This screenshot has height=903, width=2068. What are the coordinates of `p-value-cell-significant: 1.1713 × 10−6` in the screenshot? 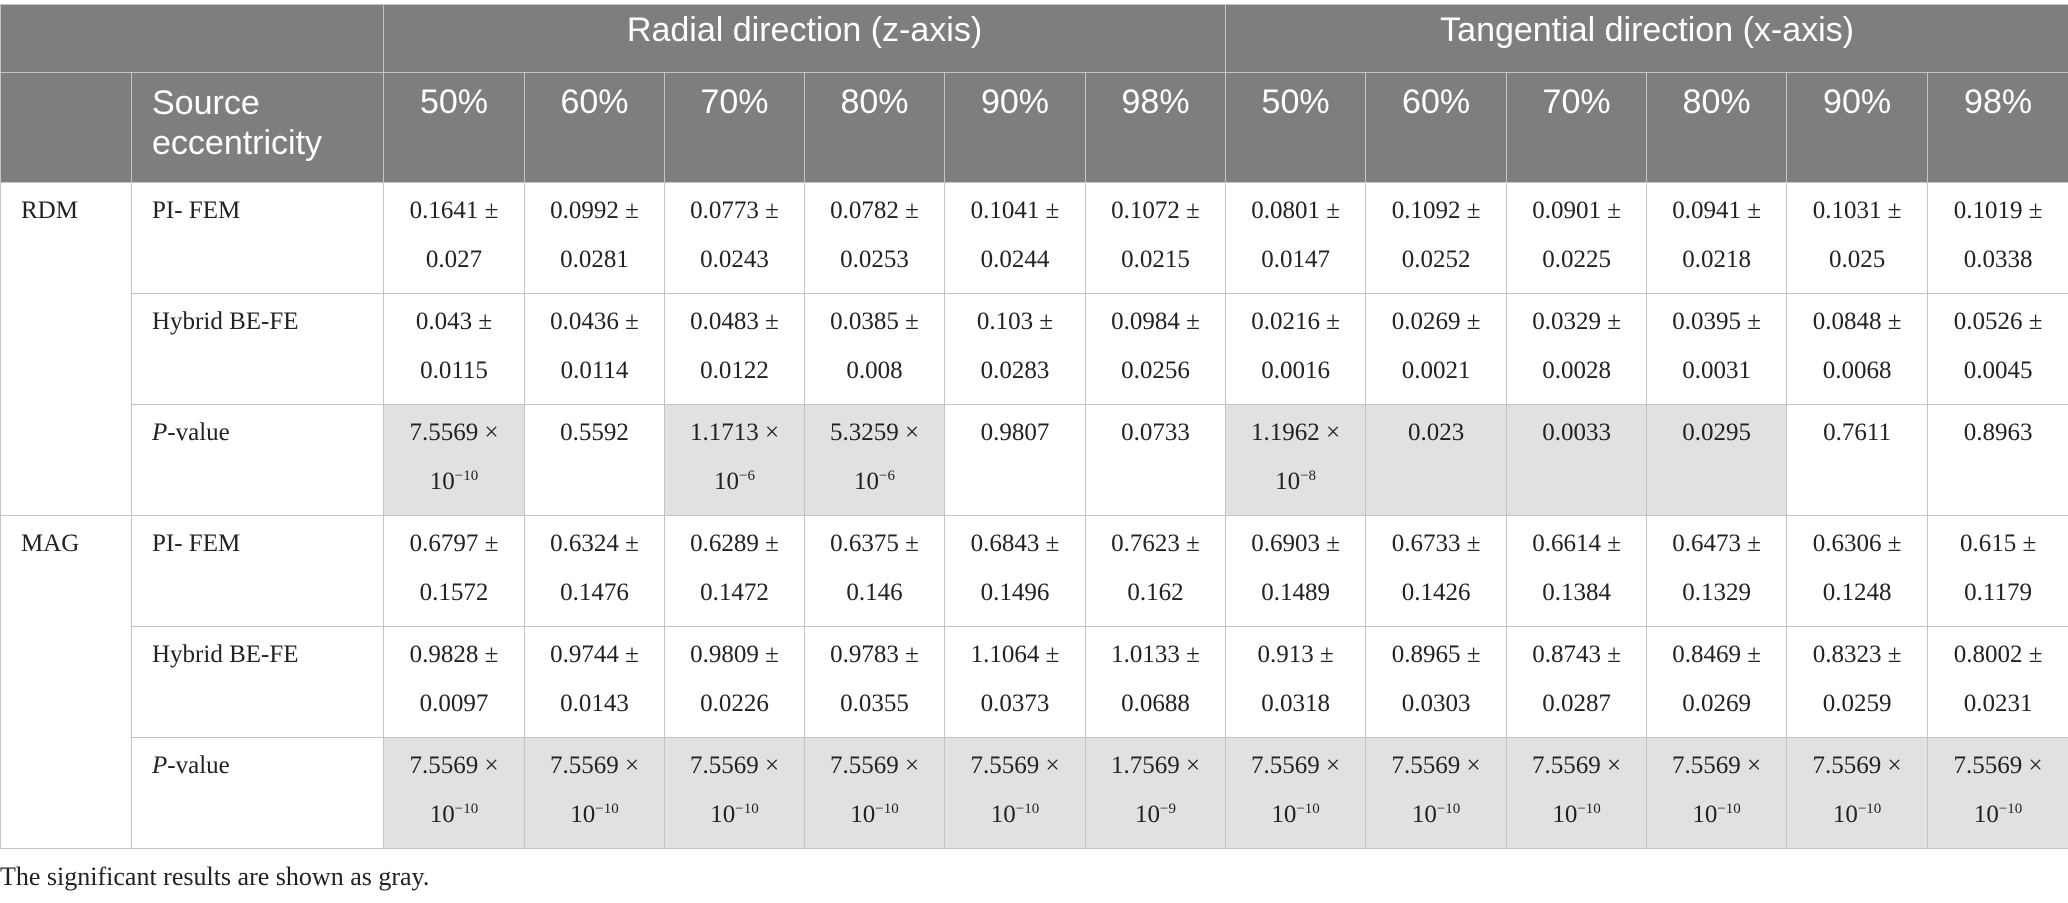 It's located at (734, 460).